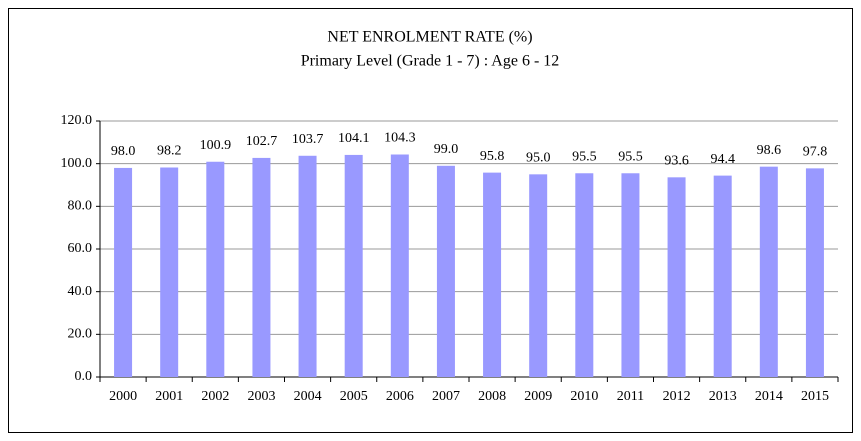  I want to click on x-tick-label: 2004, so click(308, 396).